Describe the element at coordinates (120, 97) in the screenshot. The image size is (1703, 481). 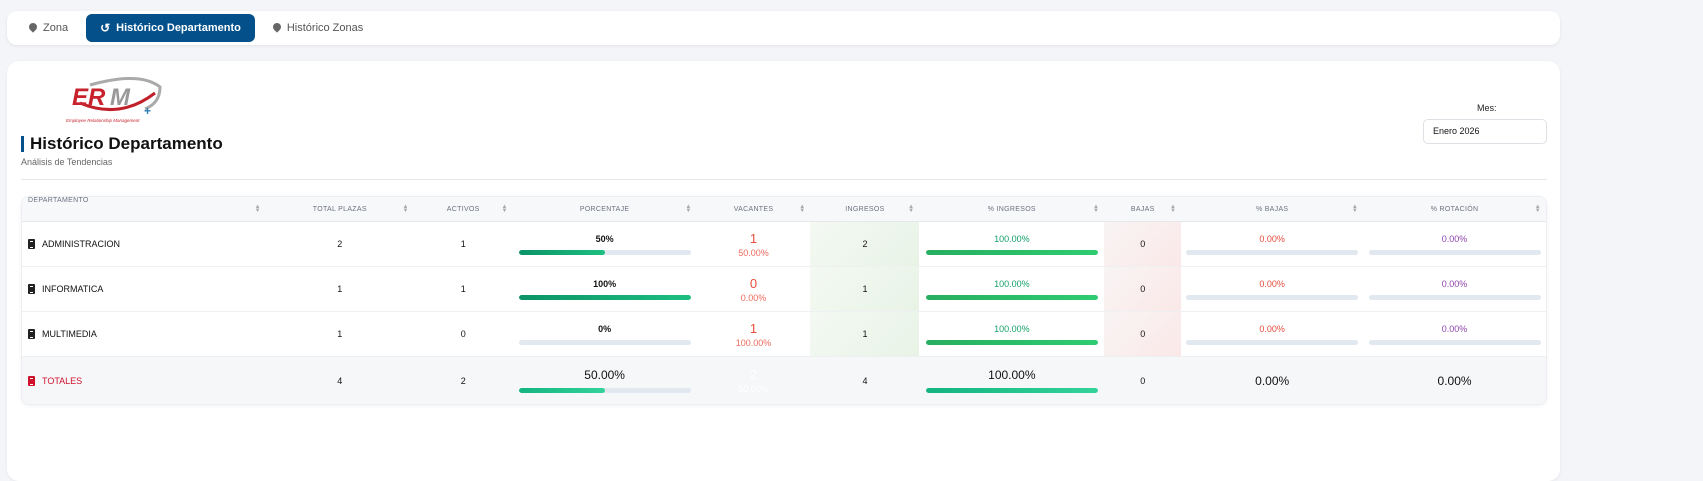
I see `svg-text: M` at that location.